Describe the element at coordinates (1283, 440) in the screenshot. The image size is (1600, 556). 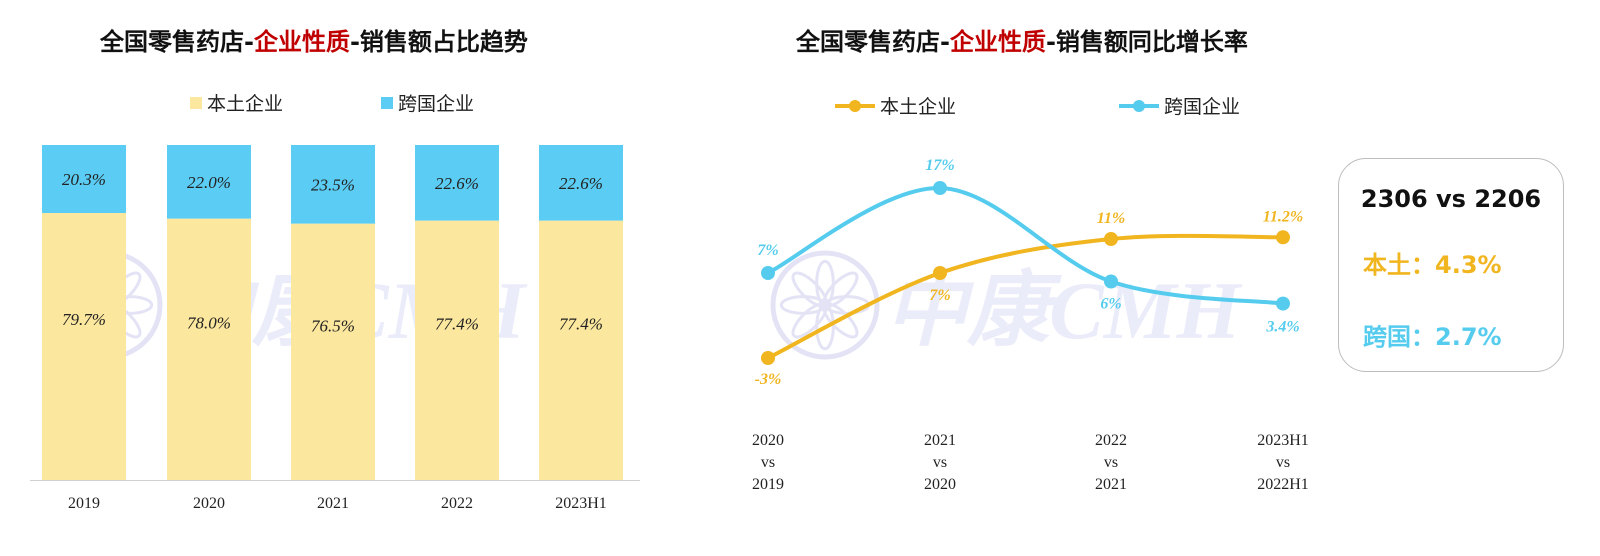
I see `line-x-tick: 2023H1` at that location.